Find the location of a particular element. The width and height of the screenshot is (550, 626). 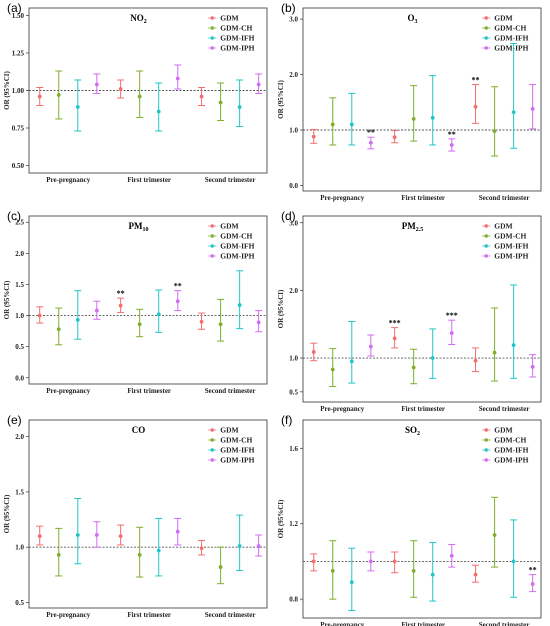

panel-title-subscript: 2 is located at coordinates (145, 22).